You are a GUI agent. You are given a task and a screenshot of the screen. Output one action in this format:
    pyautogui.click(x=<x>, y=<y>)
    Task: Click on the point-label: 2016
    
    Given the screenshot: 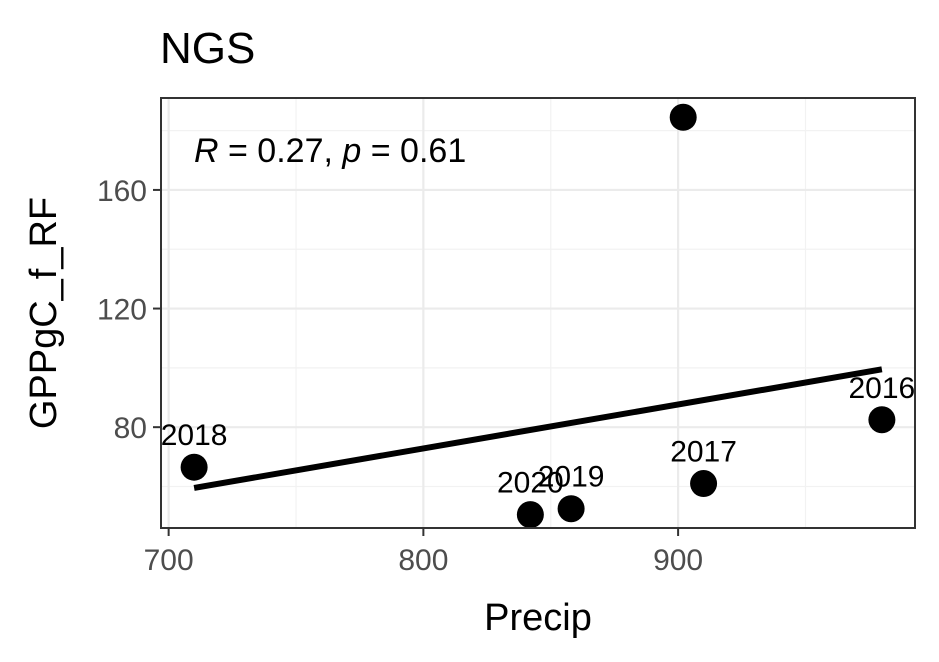 What is the action you would take?
    pyautogui.click(x=882, y=388)
    